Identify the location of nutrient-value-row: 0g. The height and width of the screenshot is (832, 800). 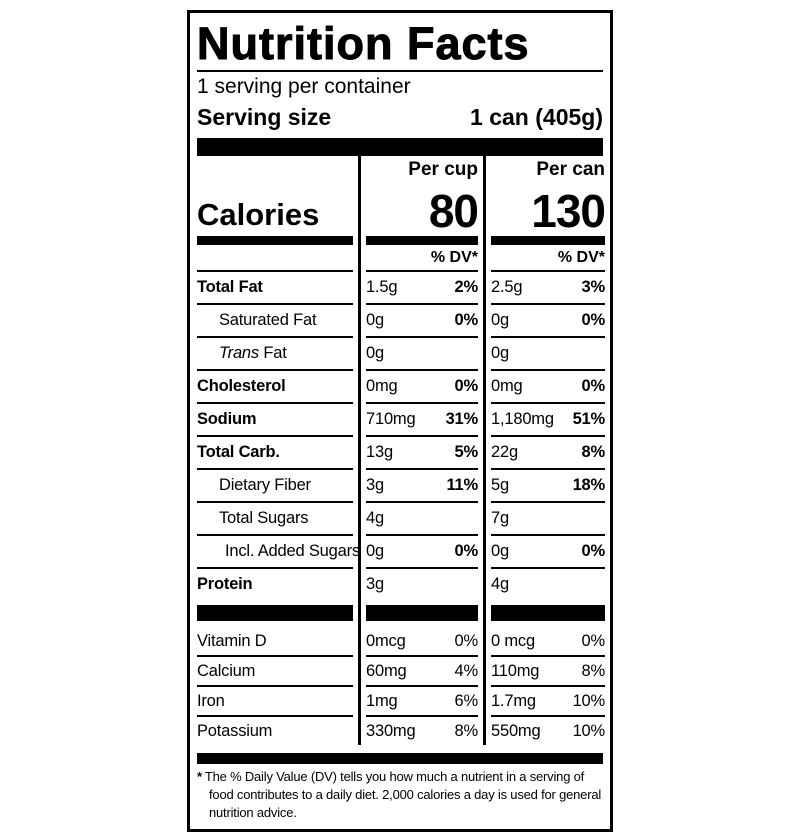
(548, 352).